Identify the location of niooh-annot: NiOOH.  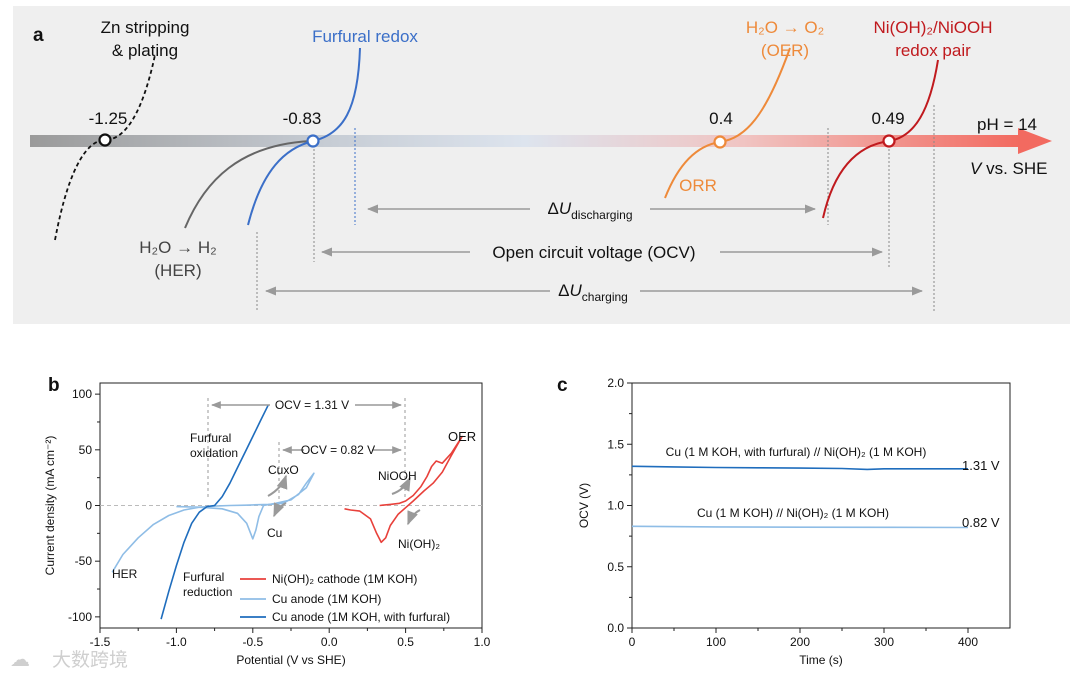
(397, 476).